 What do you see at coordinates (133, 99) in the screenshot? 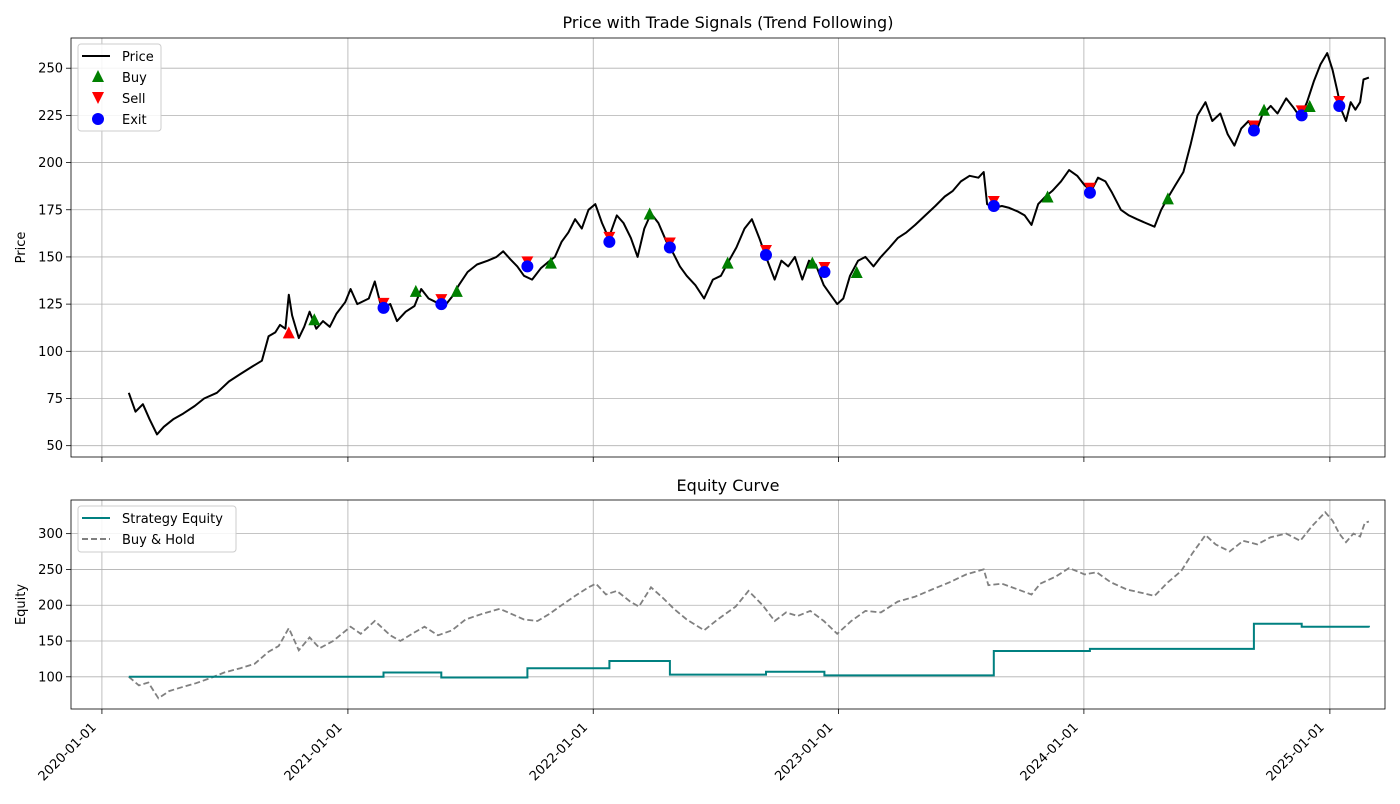
I see `legend-sell-label: Sell` at bounding box center [133, 99].